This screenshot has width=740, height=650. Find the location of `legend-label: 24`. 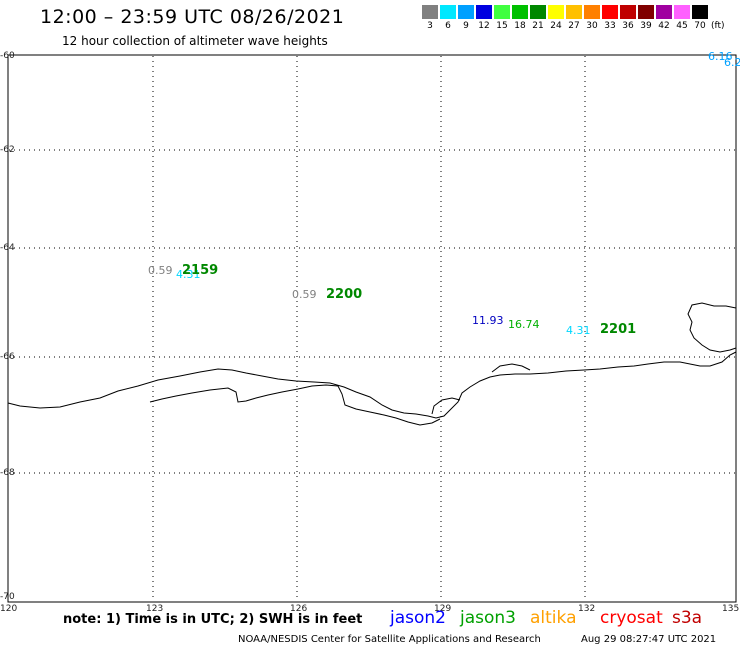

legend-label: 24 is located at coordinates (556, 26).